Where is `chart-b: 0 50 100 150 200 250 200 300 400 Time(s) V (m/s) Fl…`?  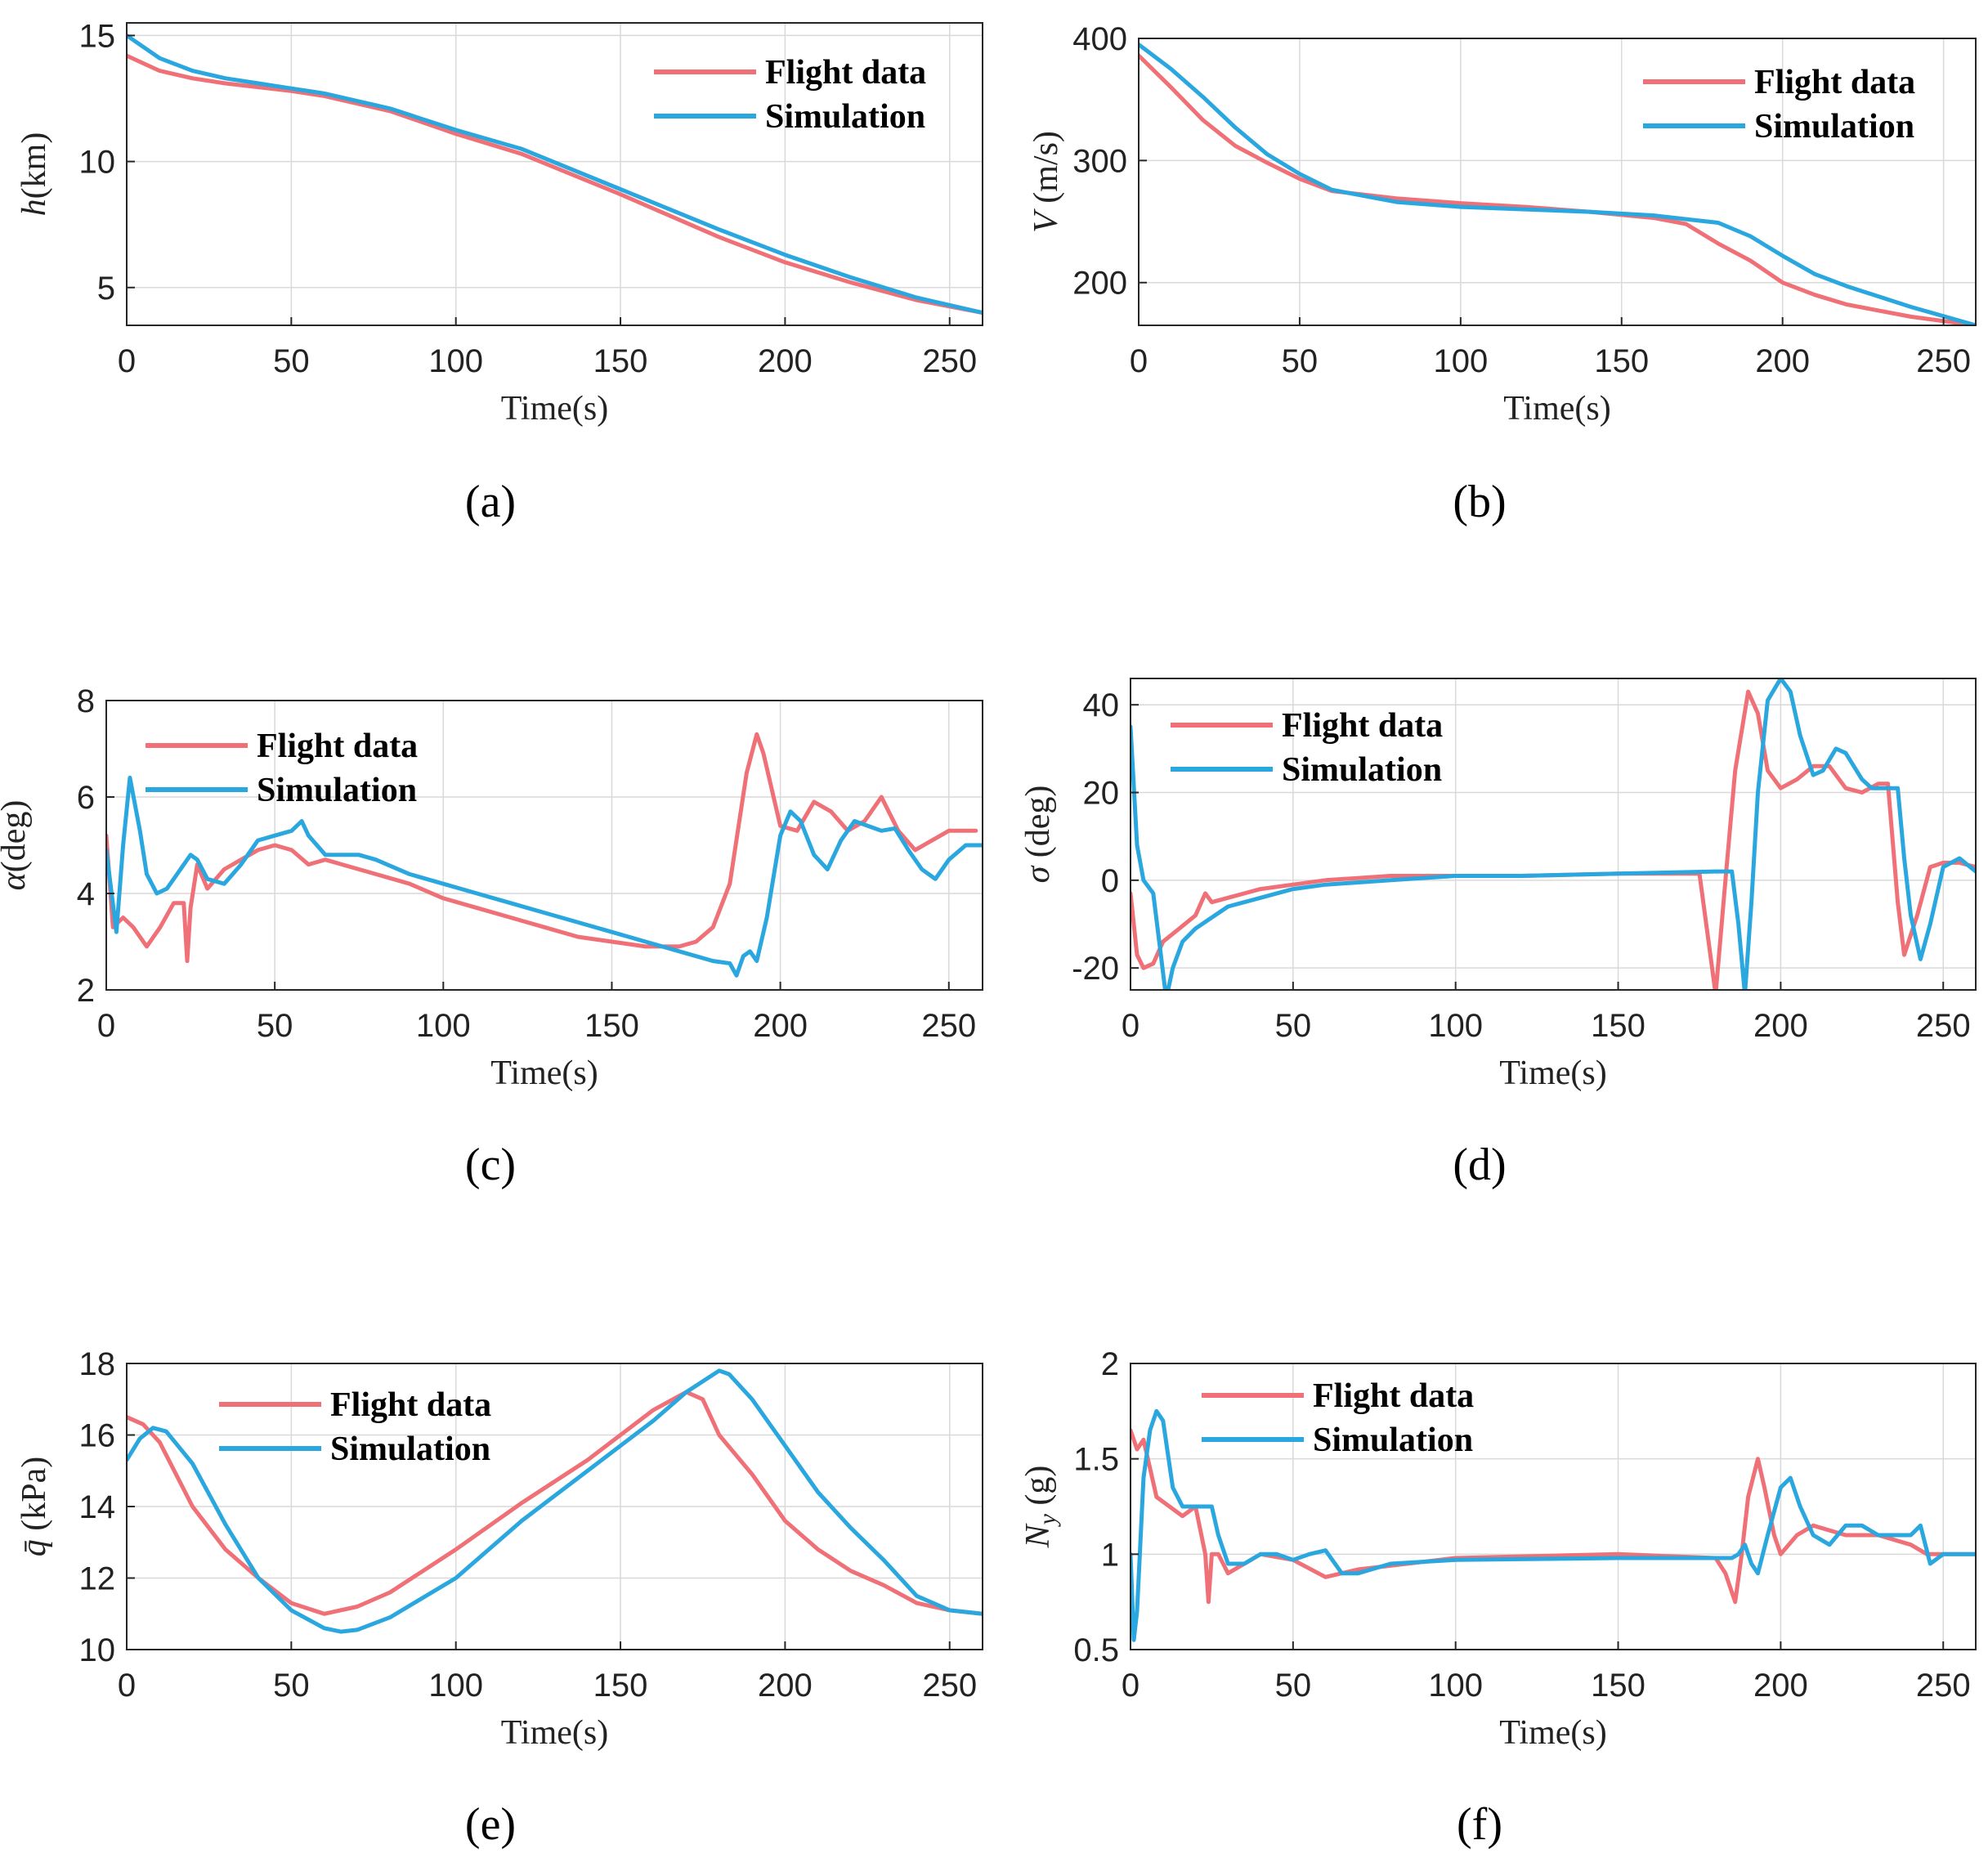 chart-b: 0 50 100 150 200 250 200 300 400 Time(s) V (m/s) Fl… is located at coordinates (1502, 274).